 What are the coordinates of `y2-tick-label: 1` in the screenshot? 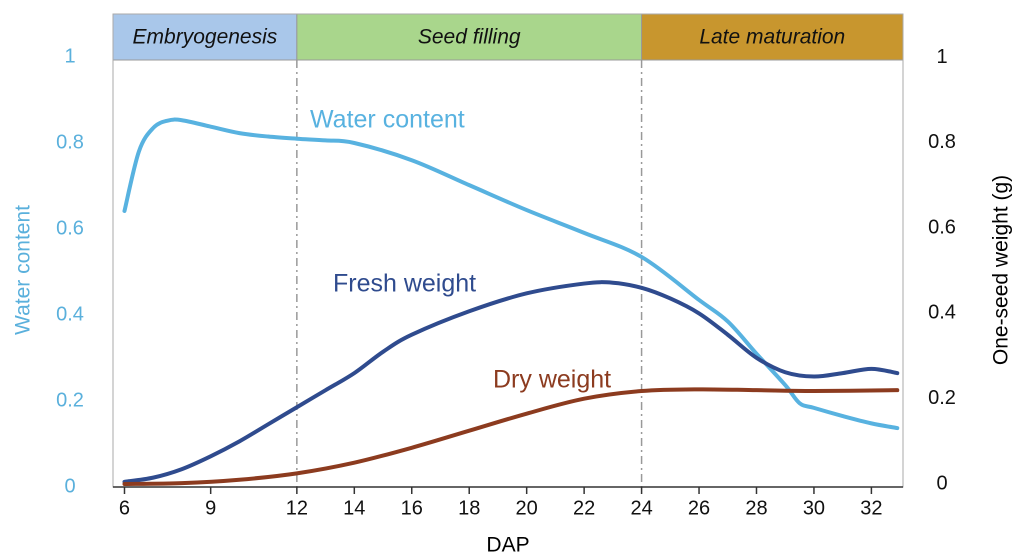 It's located at (941, 57).